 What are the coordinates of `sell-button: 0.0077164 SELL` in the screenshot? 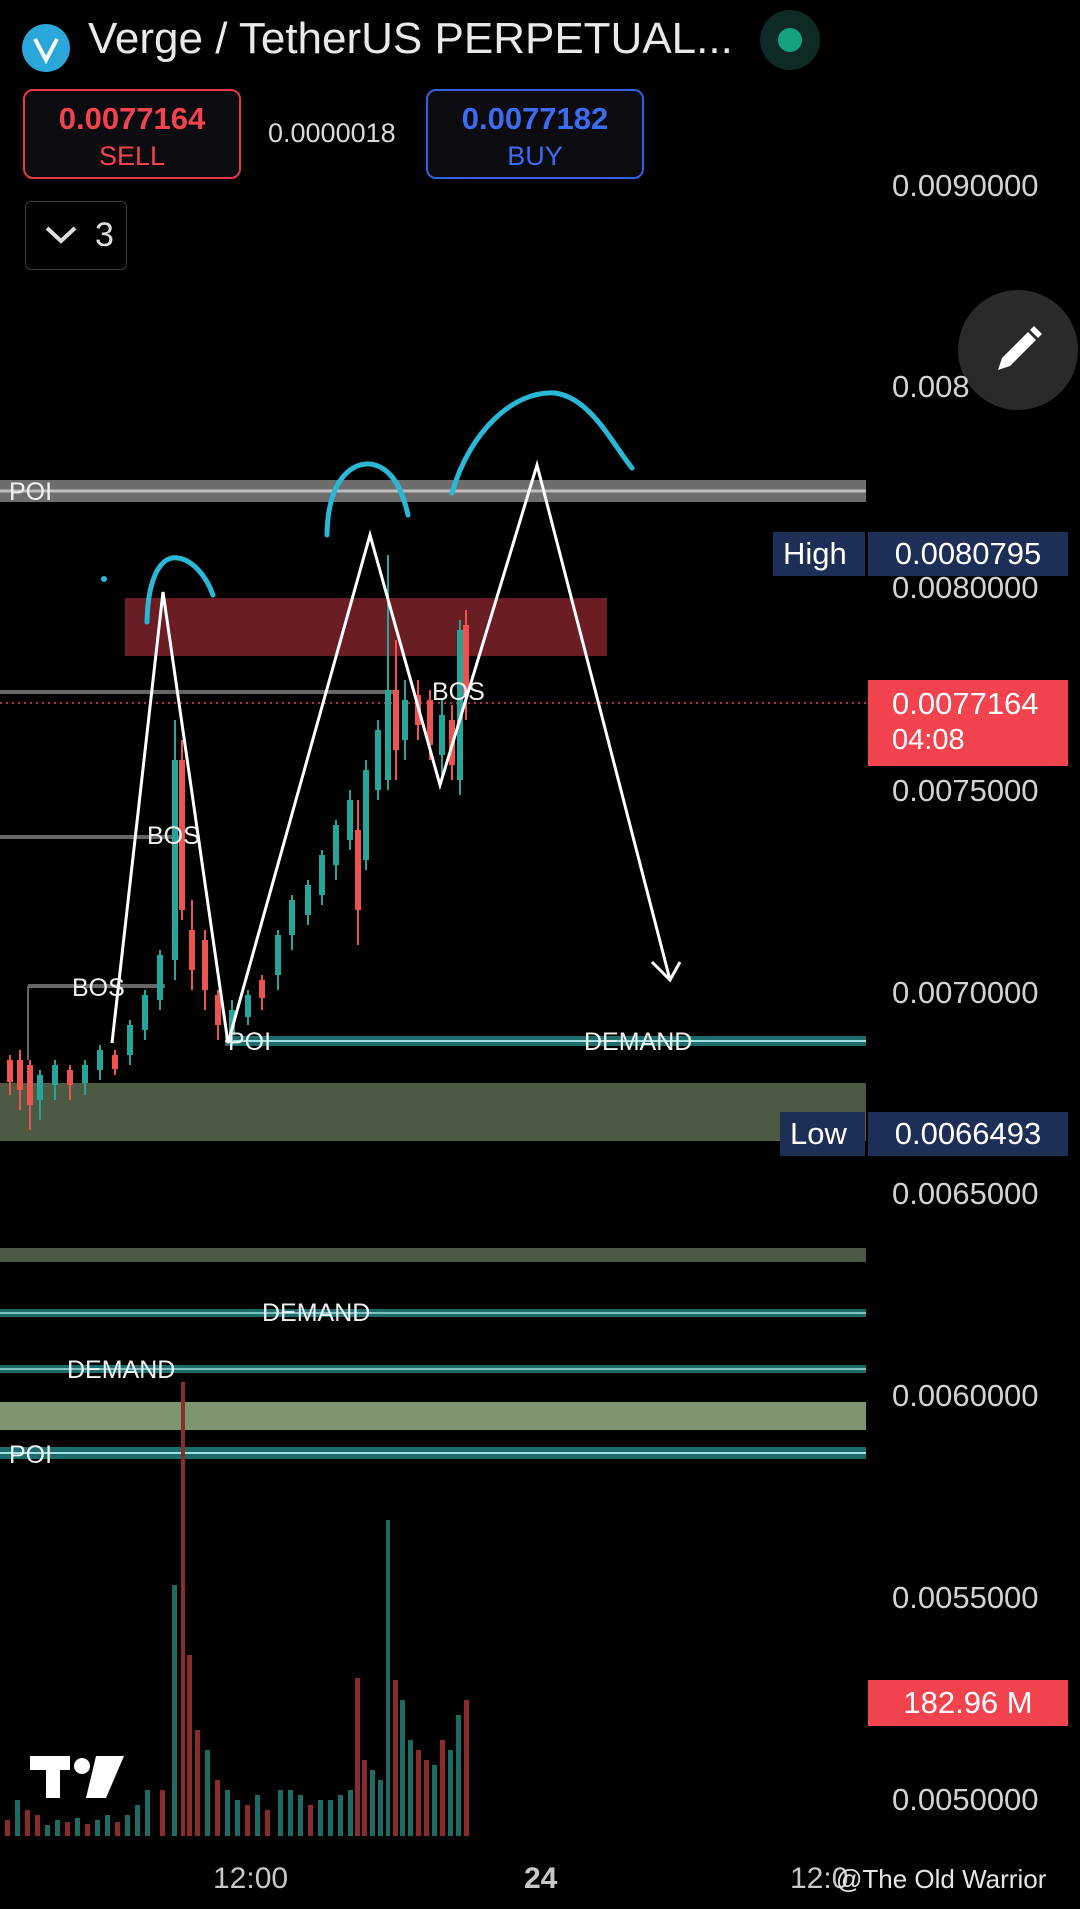 It's located at (132, 134).